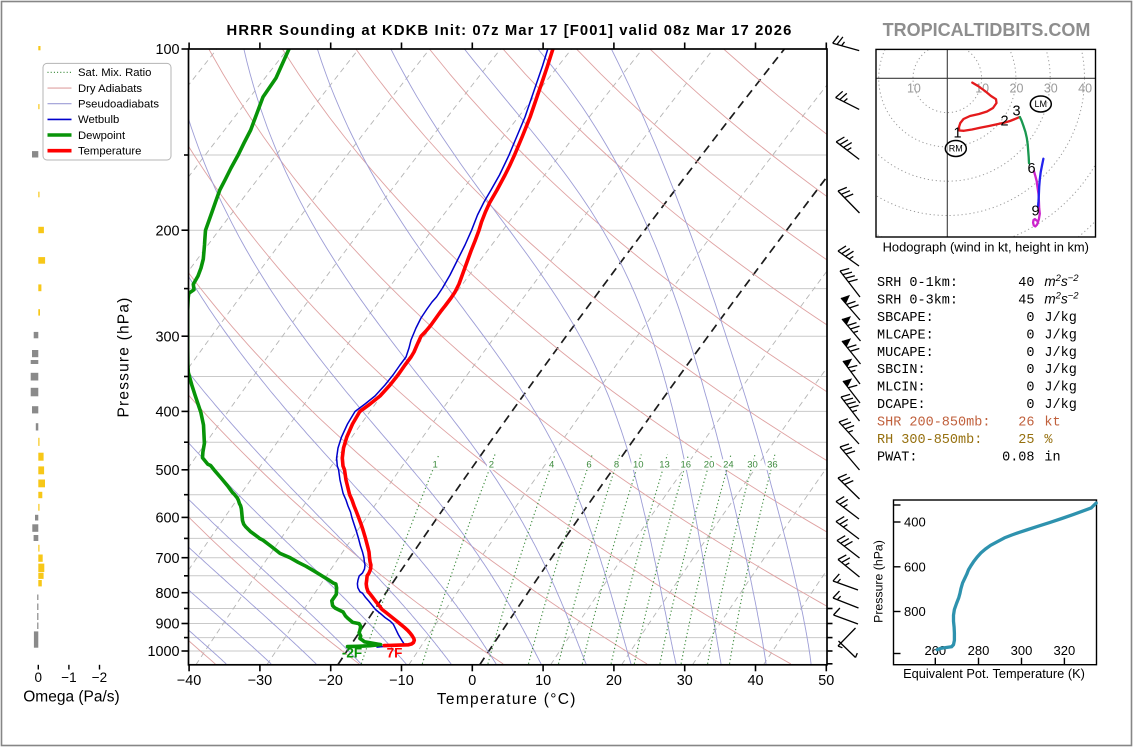  Describe the element at coordinates (905, 318) in the screenshot. I see `svg-text: SBCAPE:` at that location.